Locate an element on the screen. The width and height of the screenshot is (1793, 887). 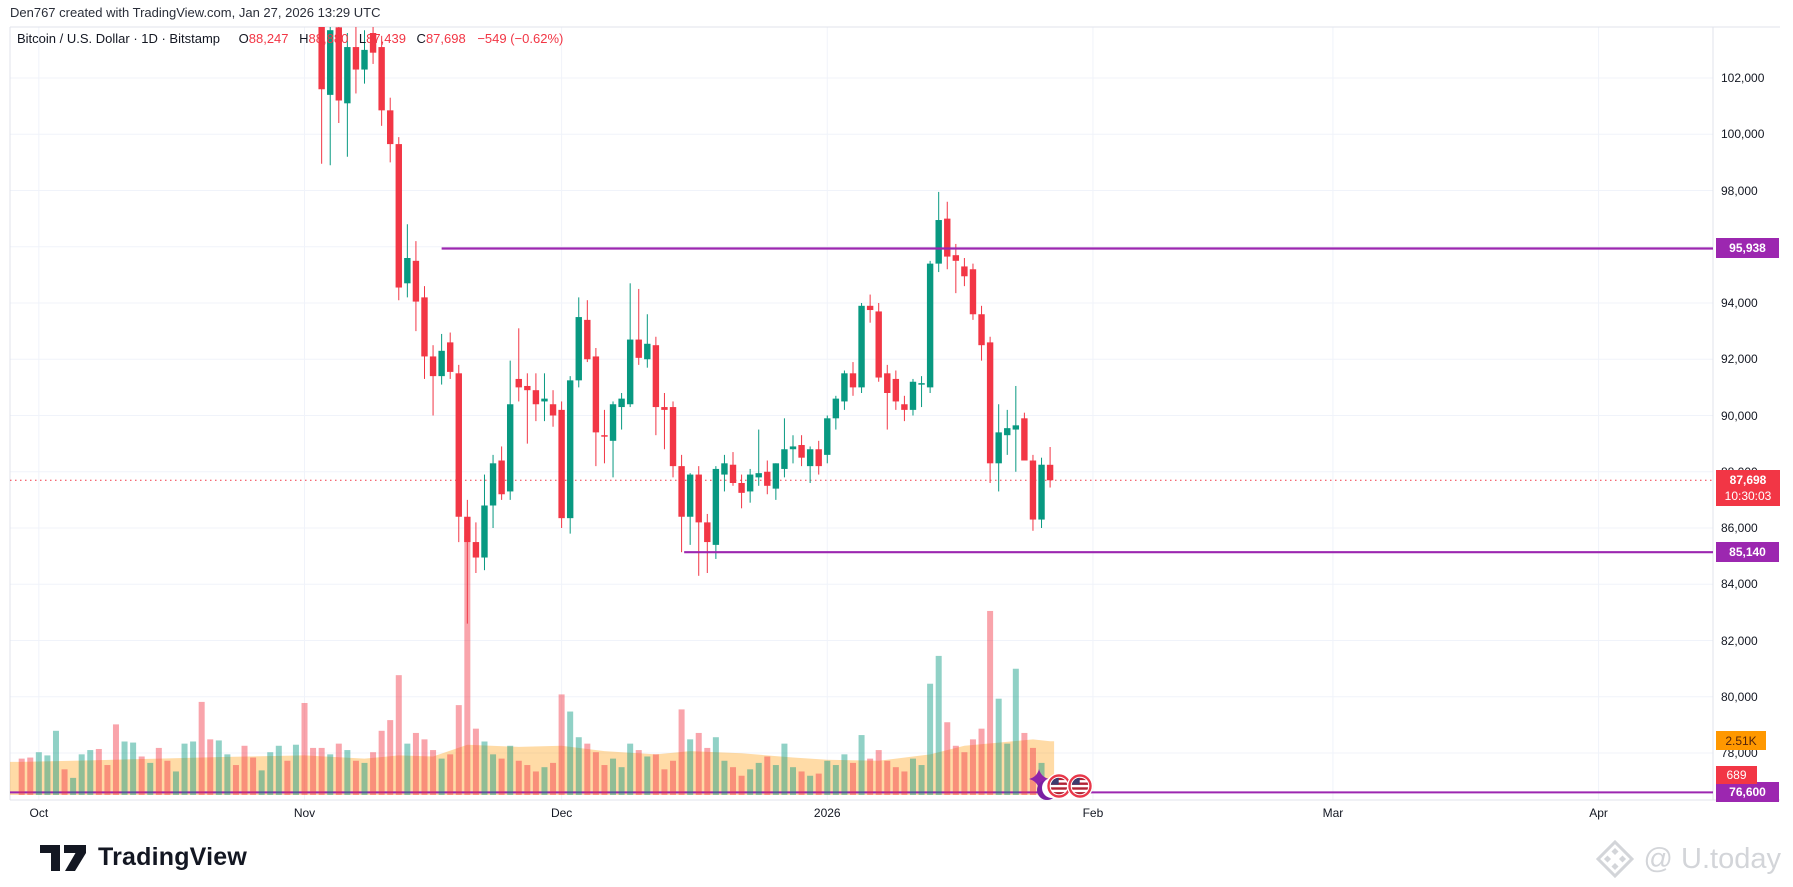
volume-ma-badge: 2.51K is located at coordinates (1741, 741).